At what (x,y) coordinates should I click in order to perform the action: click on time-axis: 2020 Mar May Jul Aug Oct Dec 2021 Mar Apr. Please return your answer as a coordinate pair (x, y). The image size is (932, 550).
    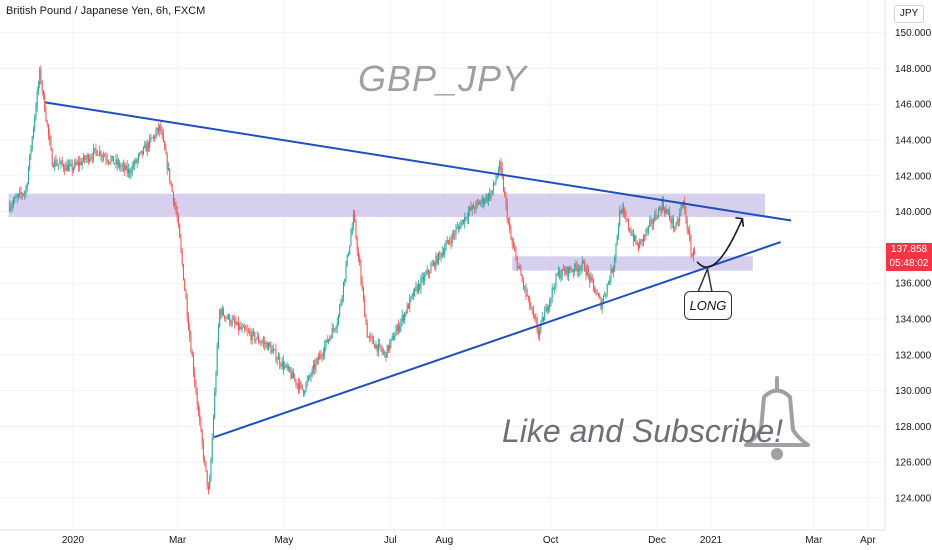
    Looking at the image, I should click on (469, 540).